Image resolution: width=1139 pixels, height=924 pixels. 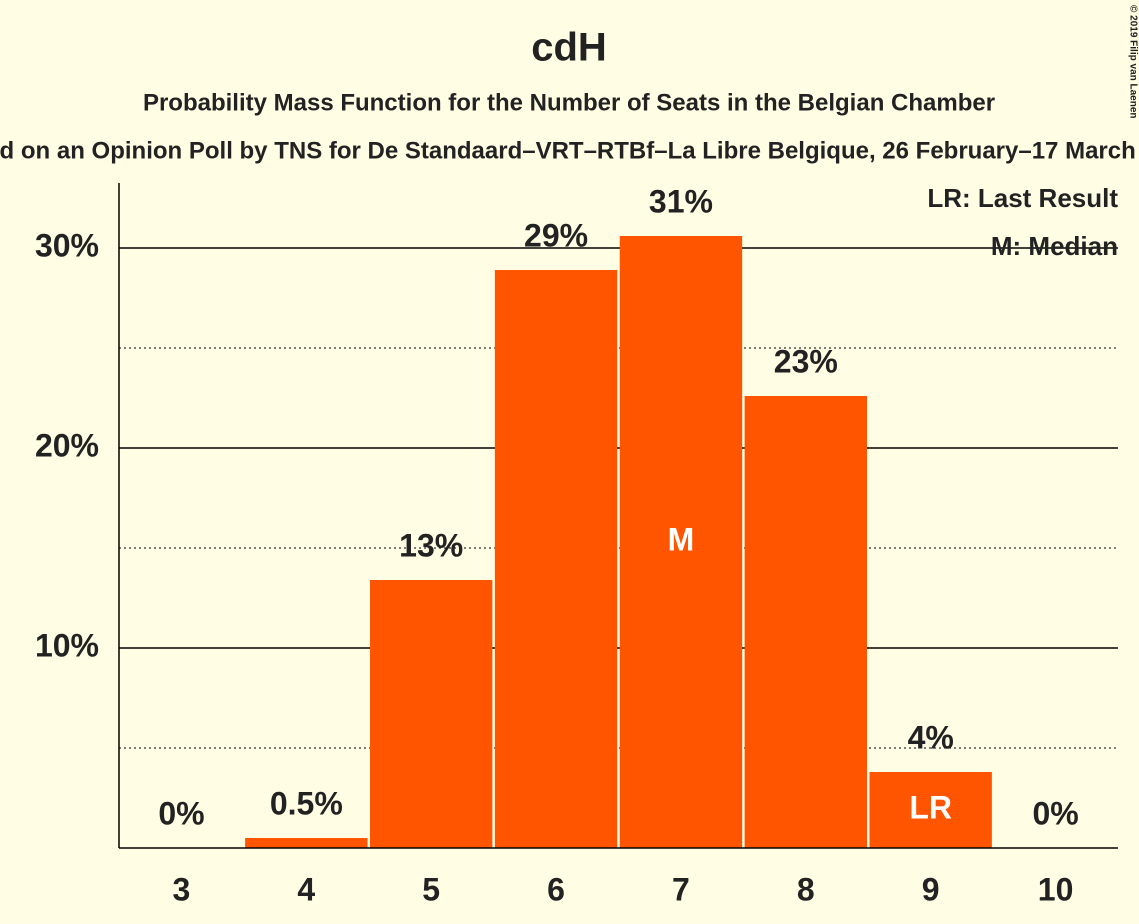 I want to click on y-tick-label: 20%, so click(x=67, y=445).